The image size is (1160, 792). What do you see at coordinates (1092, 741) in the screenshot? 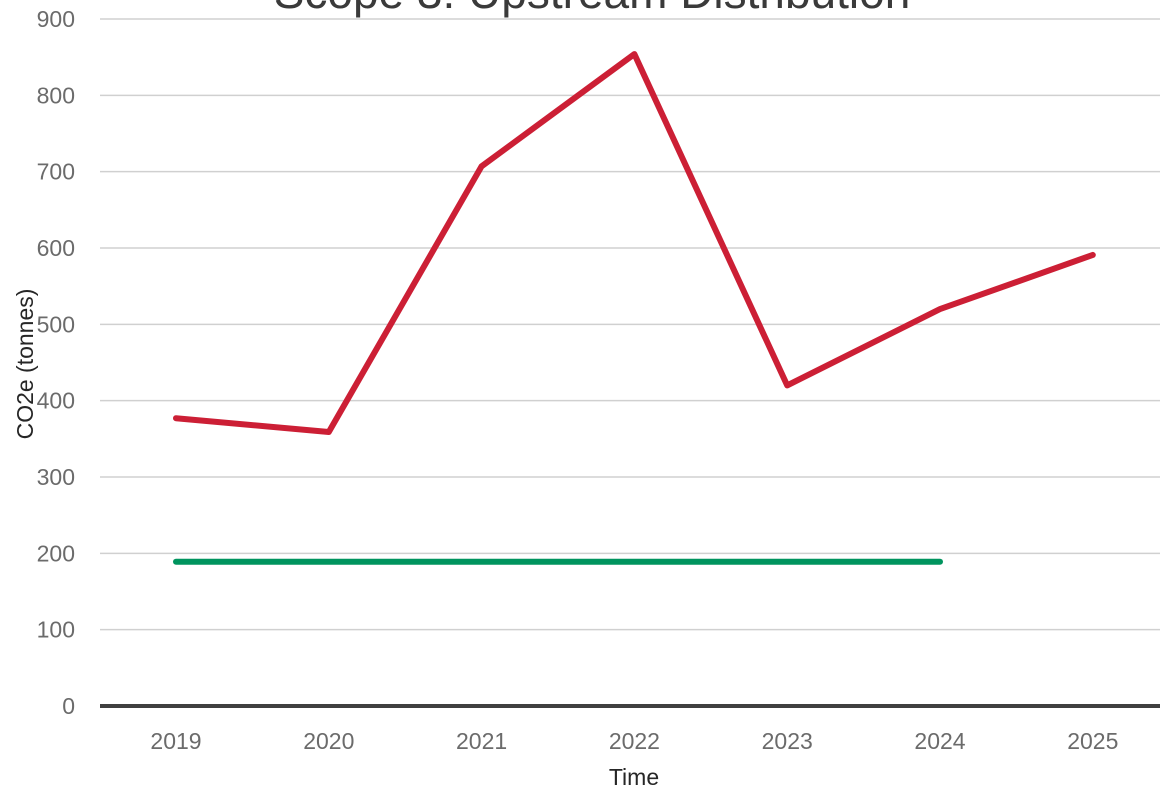
I see `x-tick-label: 2025` at bounding box center [1092, 741].